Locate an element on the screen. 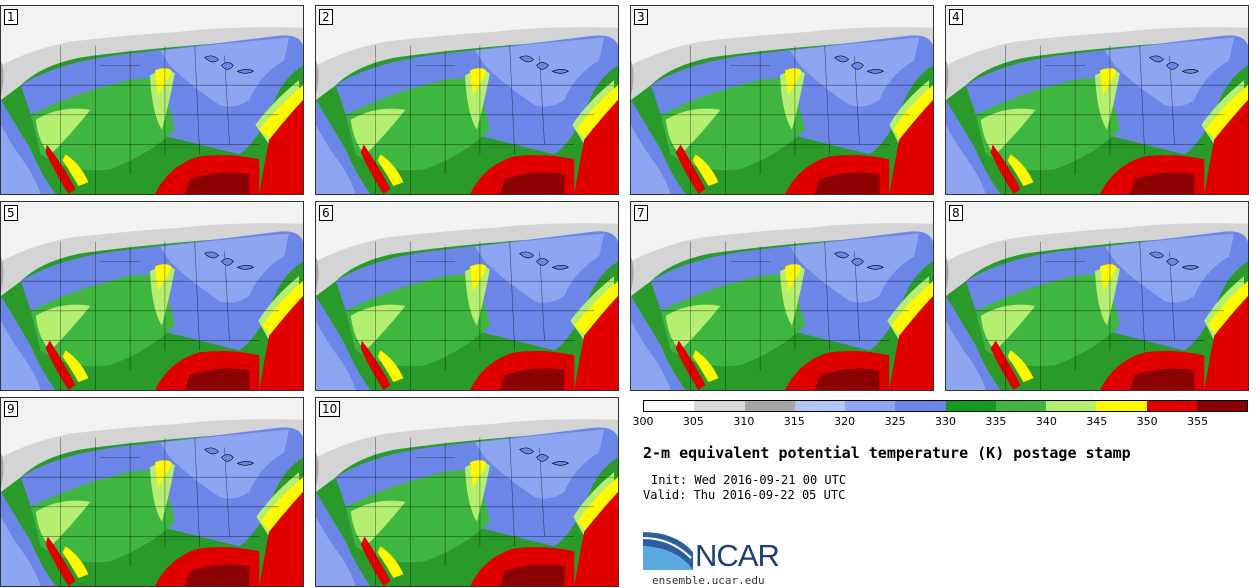 The height and width of the screenshot is (588, 1260). member-number-label: 5 is located at coordinates (11, 213).